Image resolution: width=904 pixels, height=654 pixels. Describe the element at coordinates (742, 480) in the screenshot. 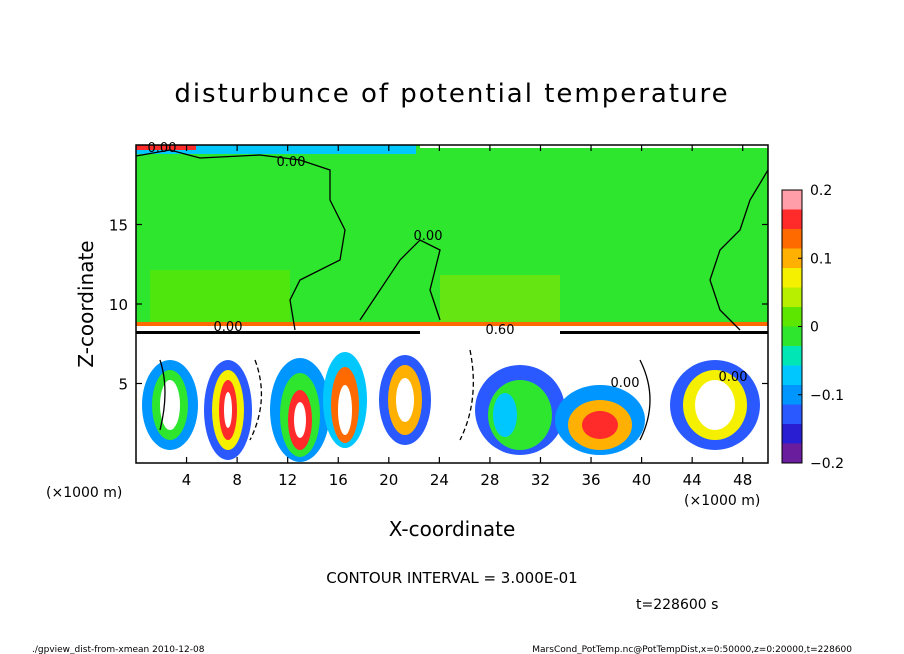

I see `x-tick-label: 48` at that location.